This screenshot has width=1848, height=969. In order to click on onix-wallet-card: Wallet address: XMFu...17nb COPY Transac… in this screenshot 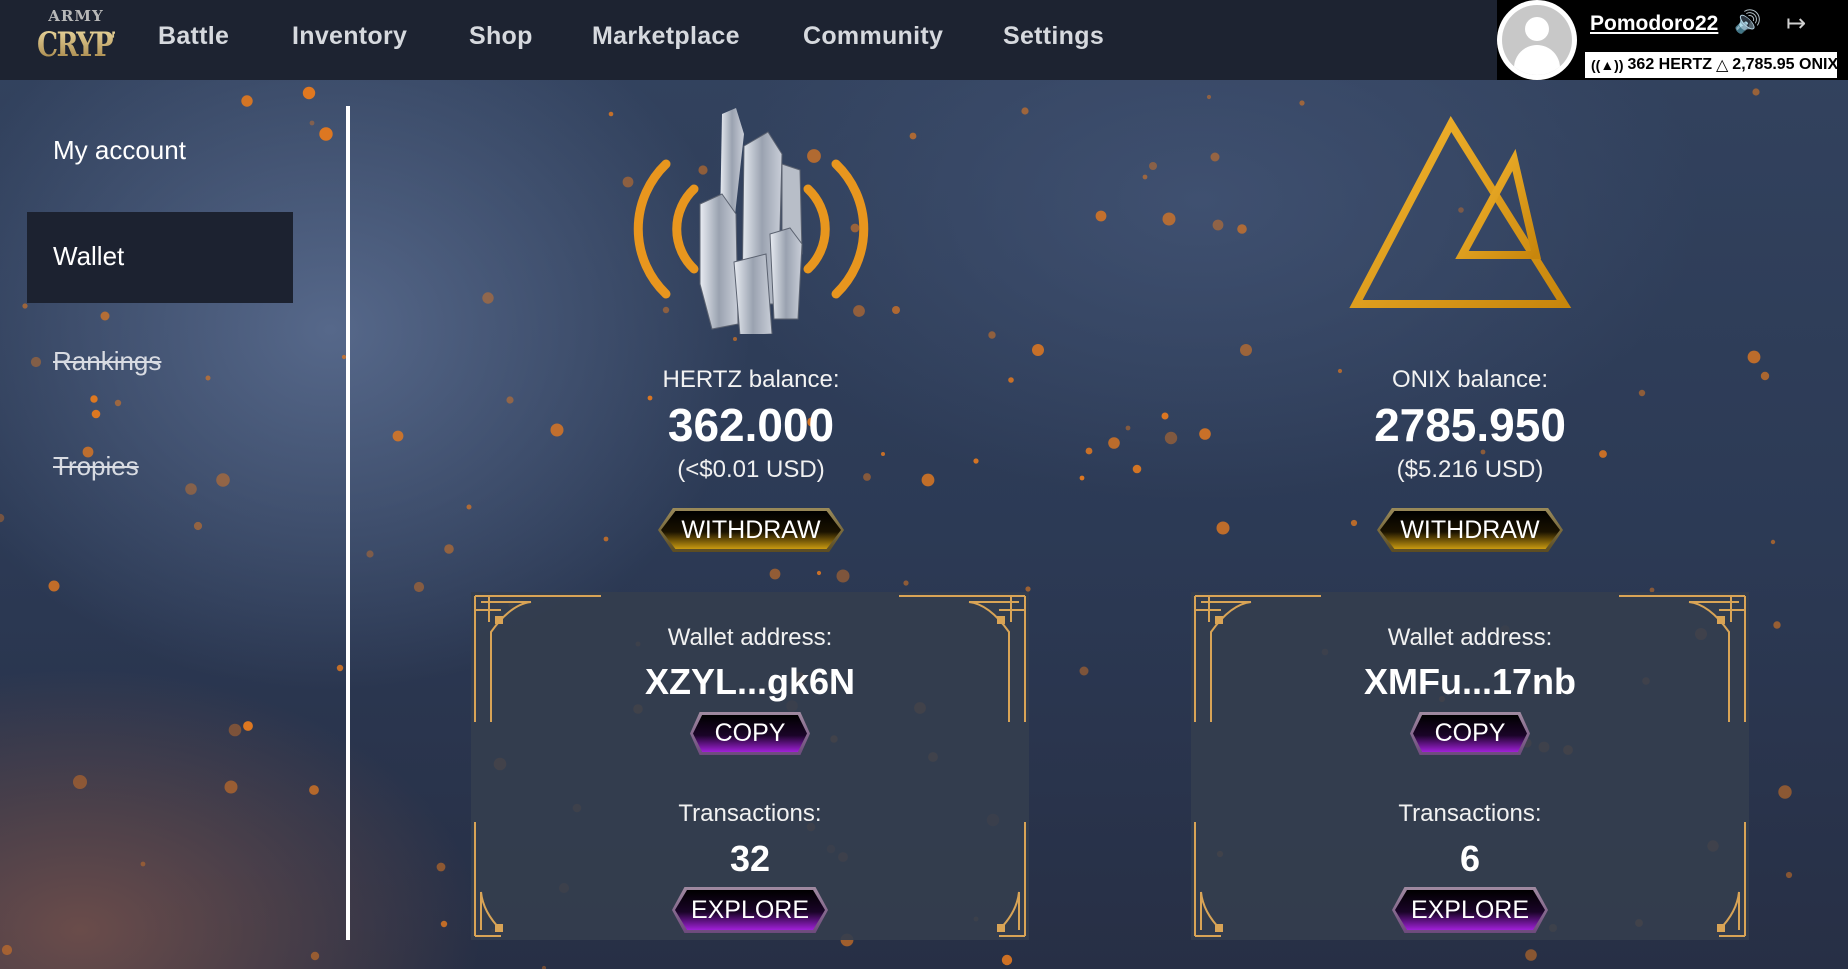, I will do `click(1470, 766)`.